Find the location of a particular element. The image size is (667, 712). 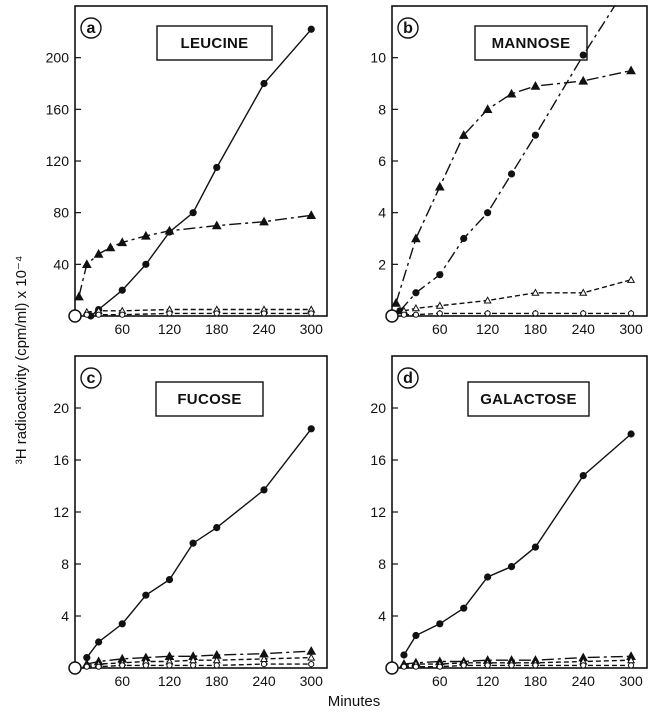

panel-title: MANNOSE is located at coordinates (531, 43).